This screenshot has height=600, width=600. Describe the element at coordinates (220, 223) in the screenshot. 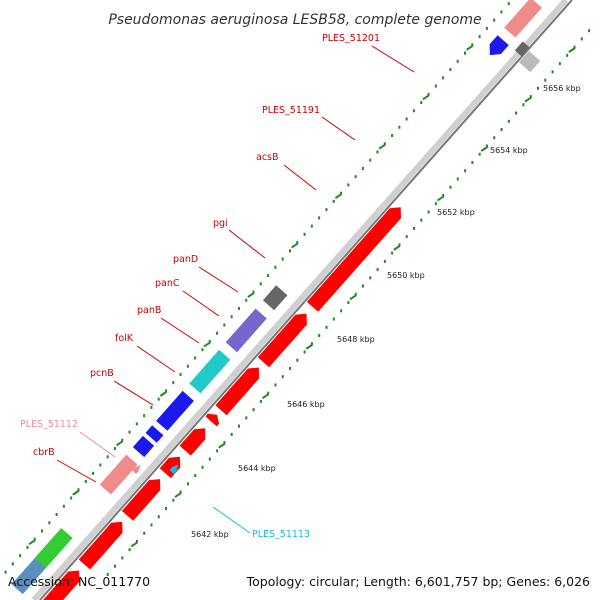

I see `gene-label: pgi` at that location.